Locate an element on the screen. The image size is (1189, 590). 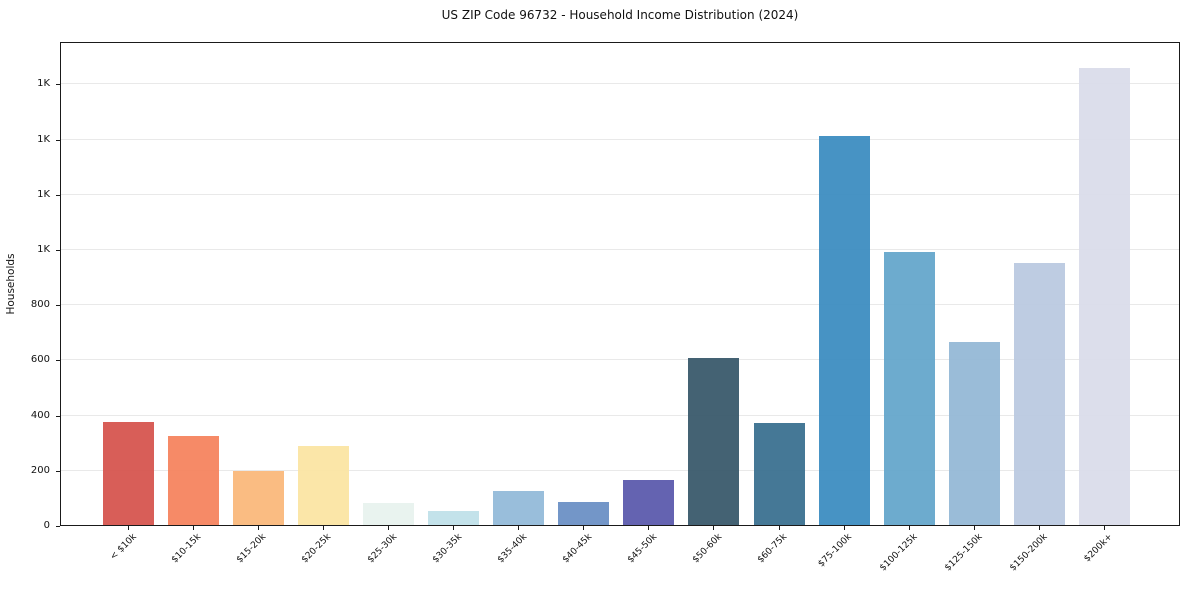
x-tick-label: $40-45k is located at coordinates (577, 549).